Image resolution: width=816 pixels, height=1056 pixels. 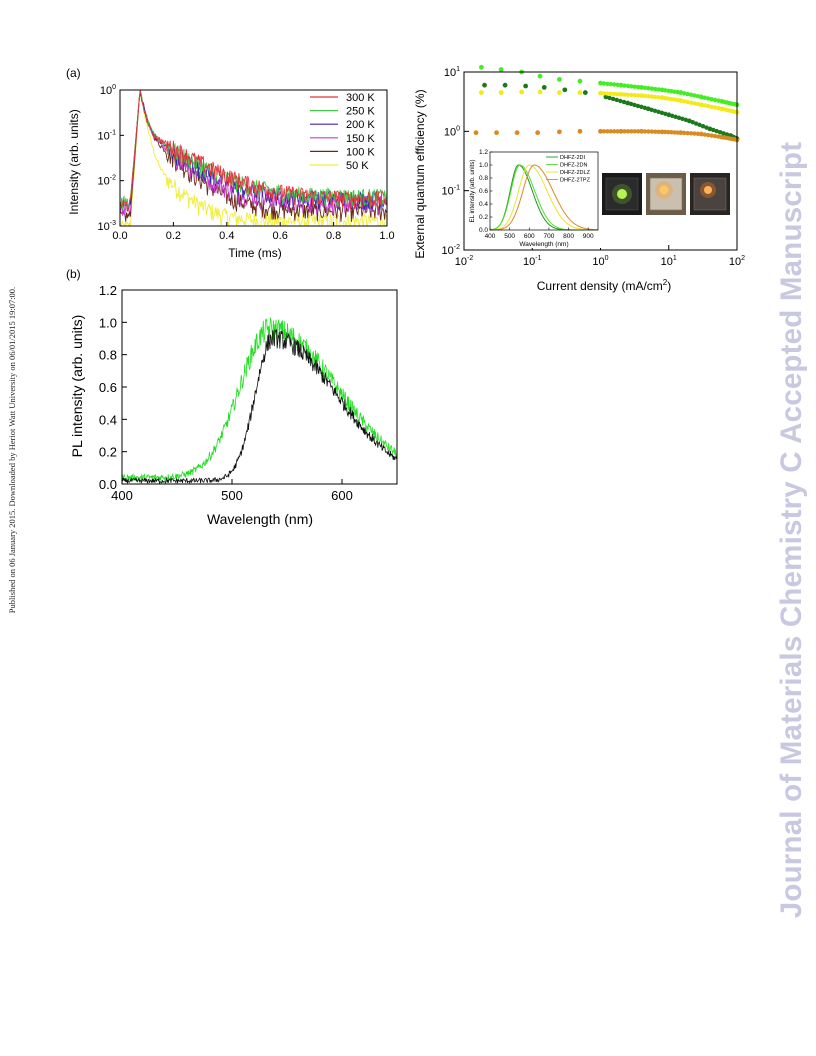 I want to click on y-tick-label-a: 10⁻³, so click(x=107, y=226).